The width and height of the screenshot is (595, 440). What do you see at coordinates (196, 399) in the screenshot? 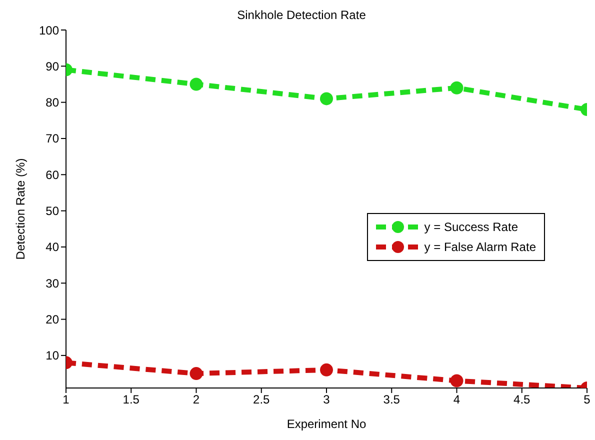
I see `x-tick-label: 2` at bounding box center [196, 399].